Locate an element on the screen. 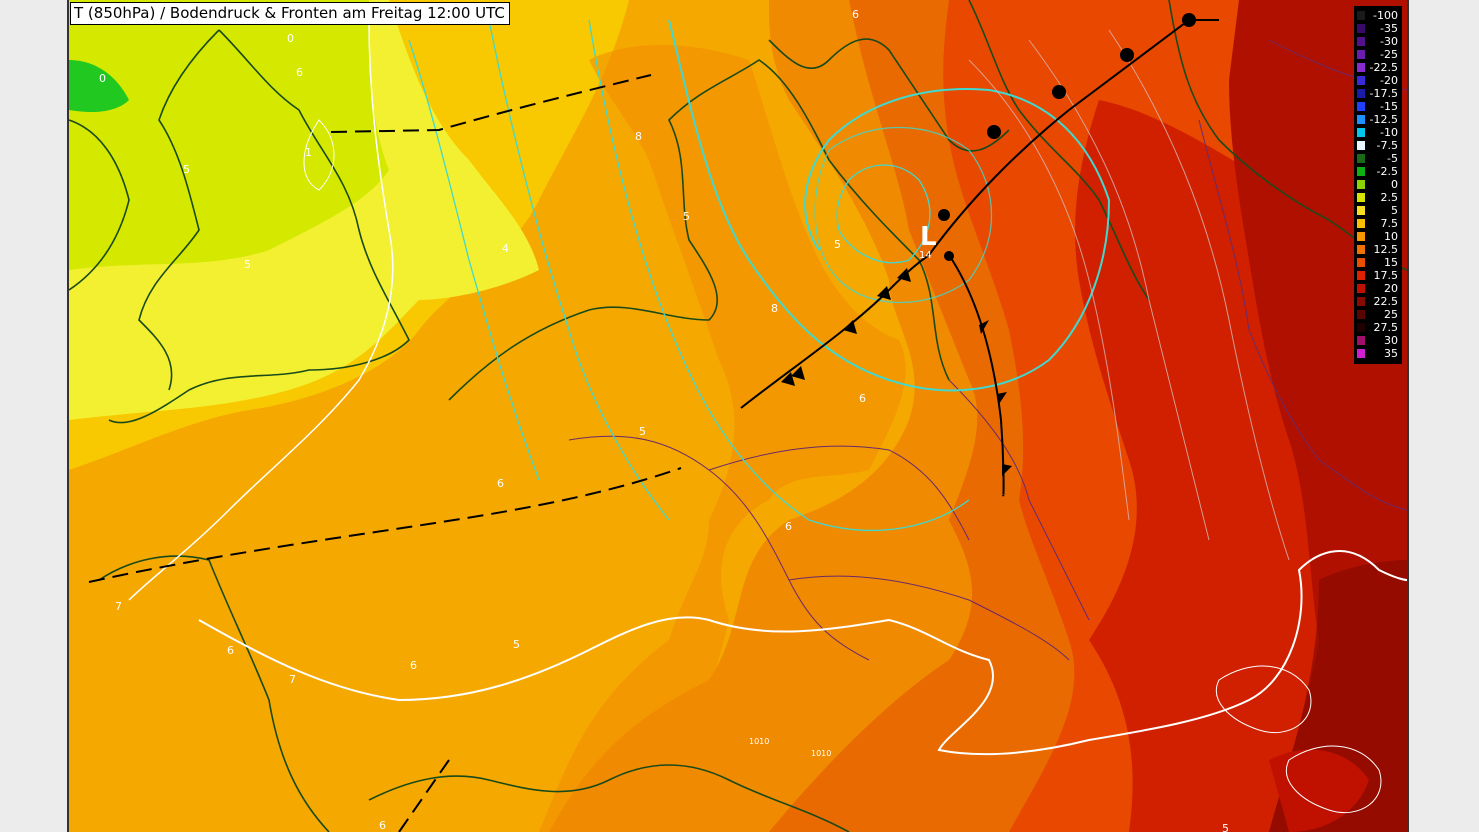 This screenshot has height=832, width=1479. border-alps is located at coordinates (929, 618).